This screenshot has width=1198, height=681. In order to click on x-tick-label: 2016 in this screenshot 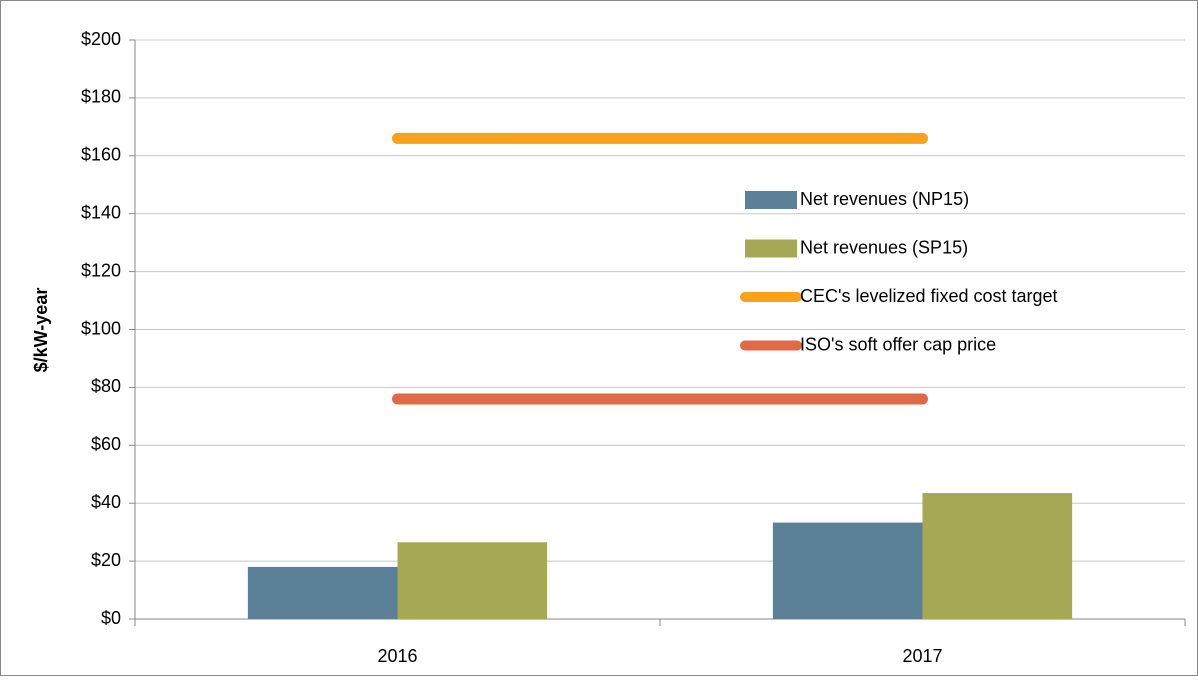, I will do `click(397, 656)`.